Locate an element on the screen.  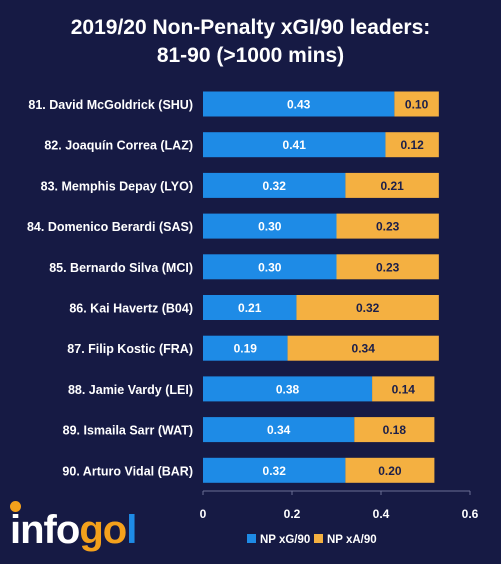
data-label-xa: 0.21 is located at coordinates (392, 186).